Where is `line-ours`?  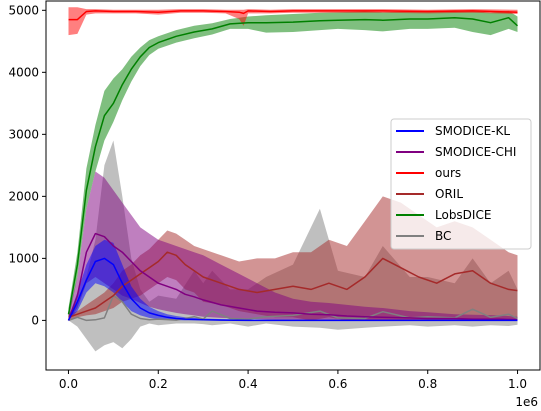
line-ours is located at coordinates (293, 15).